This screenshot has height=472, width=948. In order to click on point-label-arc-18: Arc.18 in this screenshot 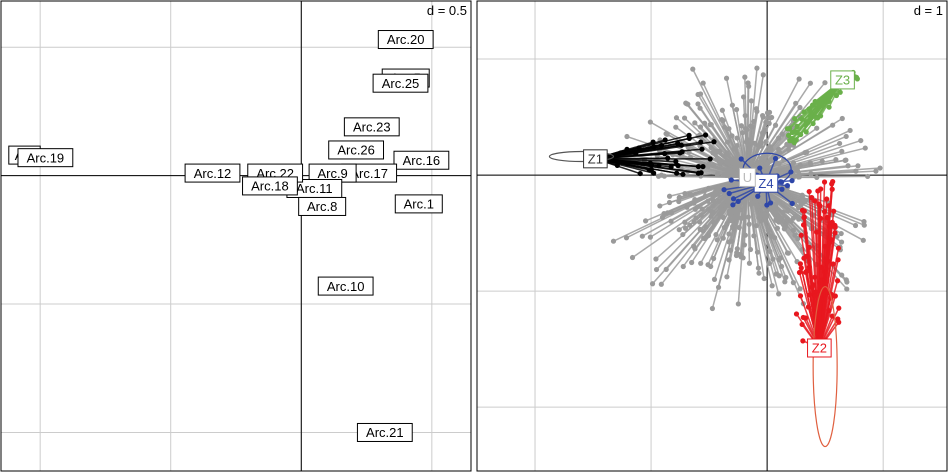, I will do `click(270, 186)`.